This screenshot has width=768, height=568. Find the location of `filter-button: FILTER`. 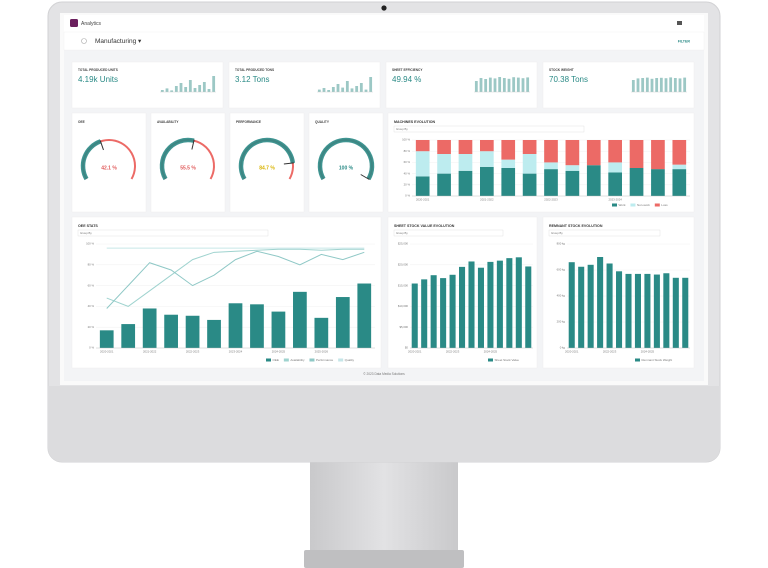

filter-button: FILTER is located at coordinates (684, 41).